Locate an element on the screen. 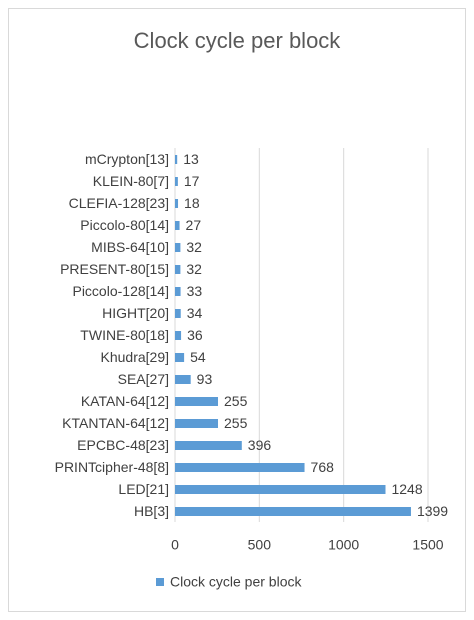  data-label: 13 is located at coordinates (191, 159).